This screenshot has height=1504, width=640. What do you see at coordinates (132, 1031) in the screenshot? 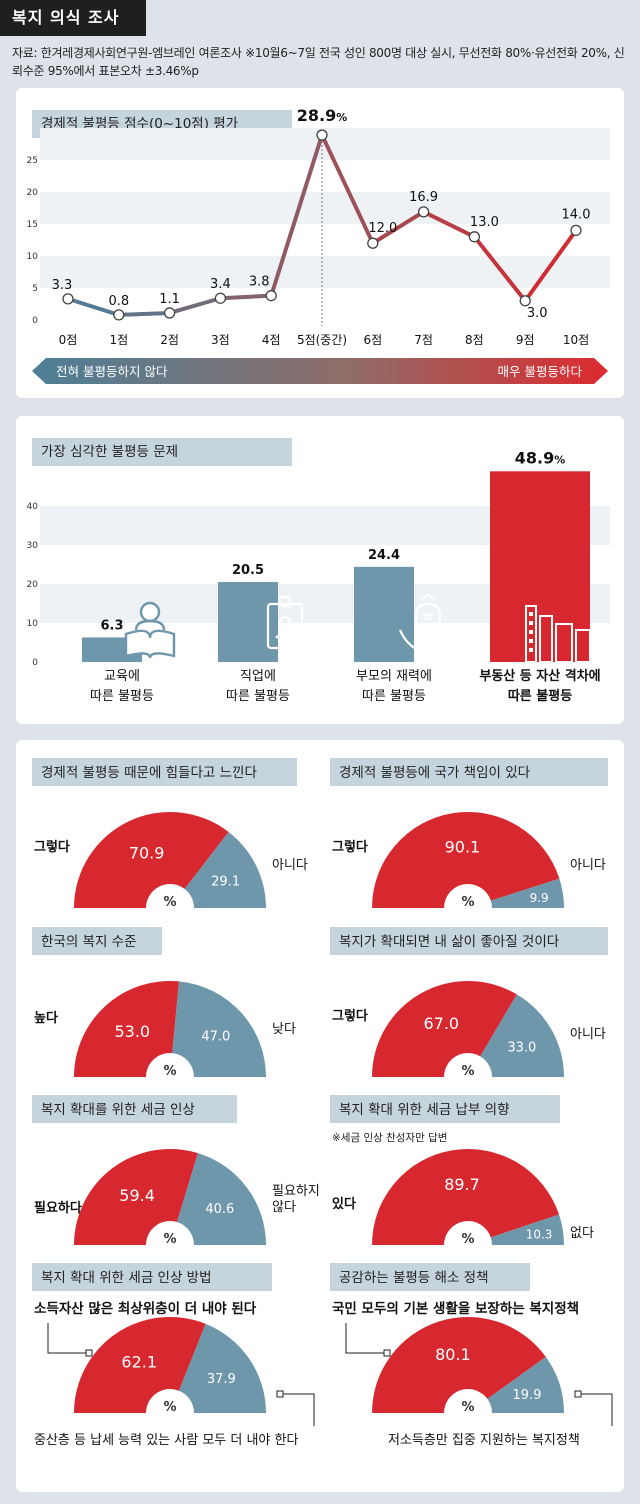
I see `donut-value-primary: 53.0` at bounding box center [132, 1031].